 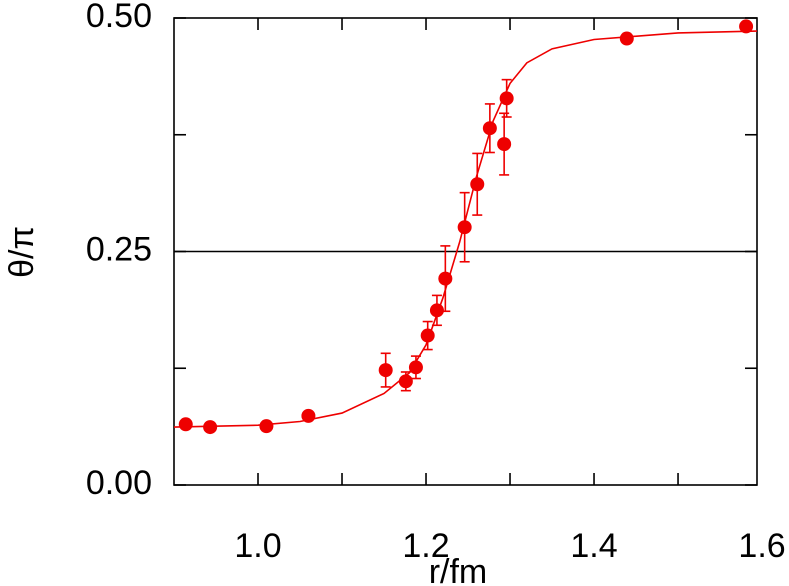 What do you see at coordinates (425, 546) in the screenshot?
I see `x-tick-label: 1.2` at bounding box center [425, 546].